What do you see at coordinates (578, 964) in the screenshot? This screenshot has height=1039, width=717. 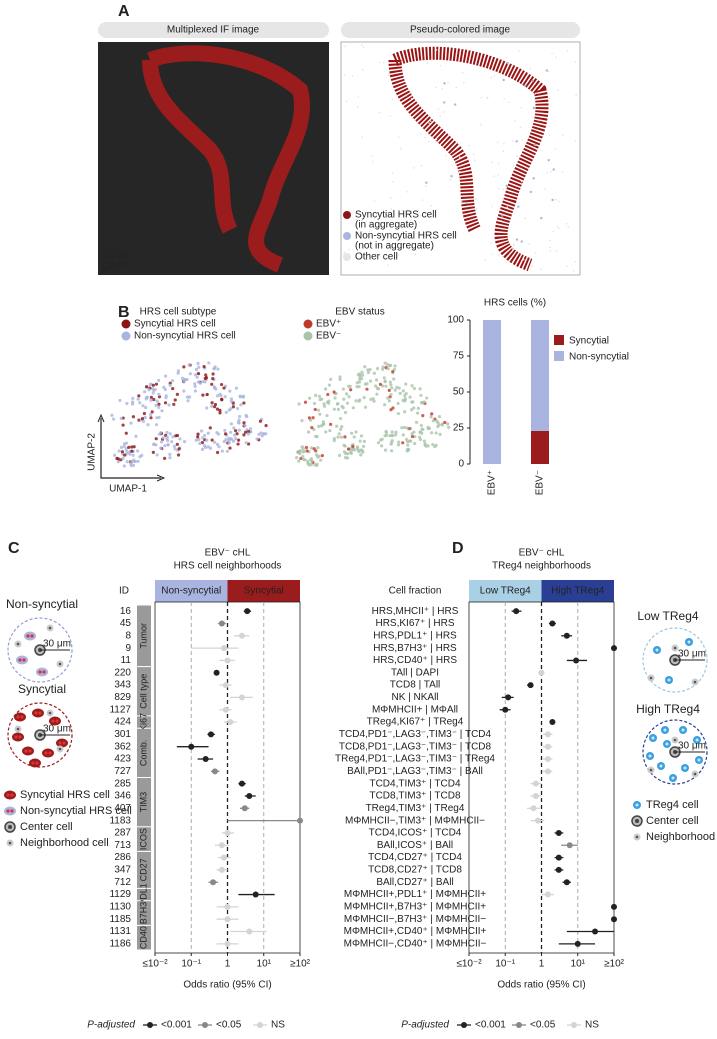 I see `x-tick-label: 10¹` at bounding box center [578, 964].